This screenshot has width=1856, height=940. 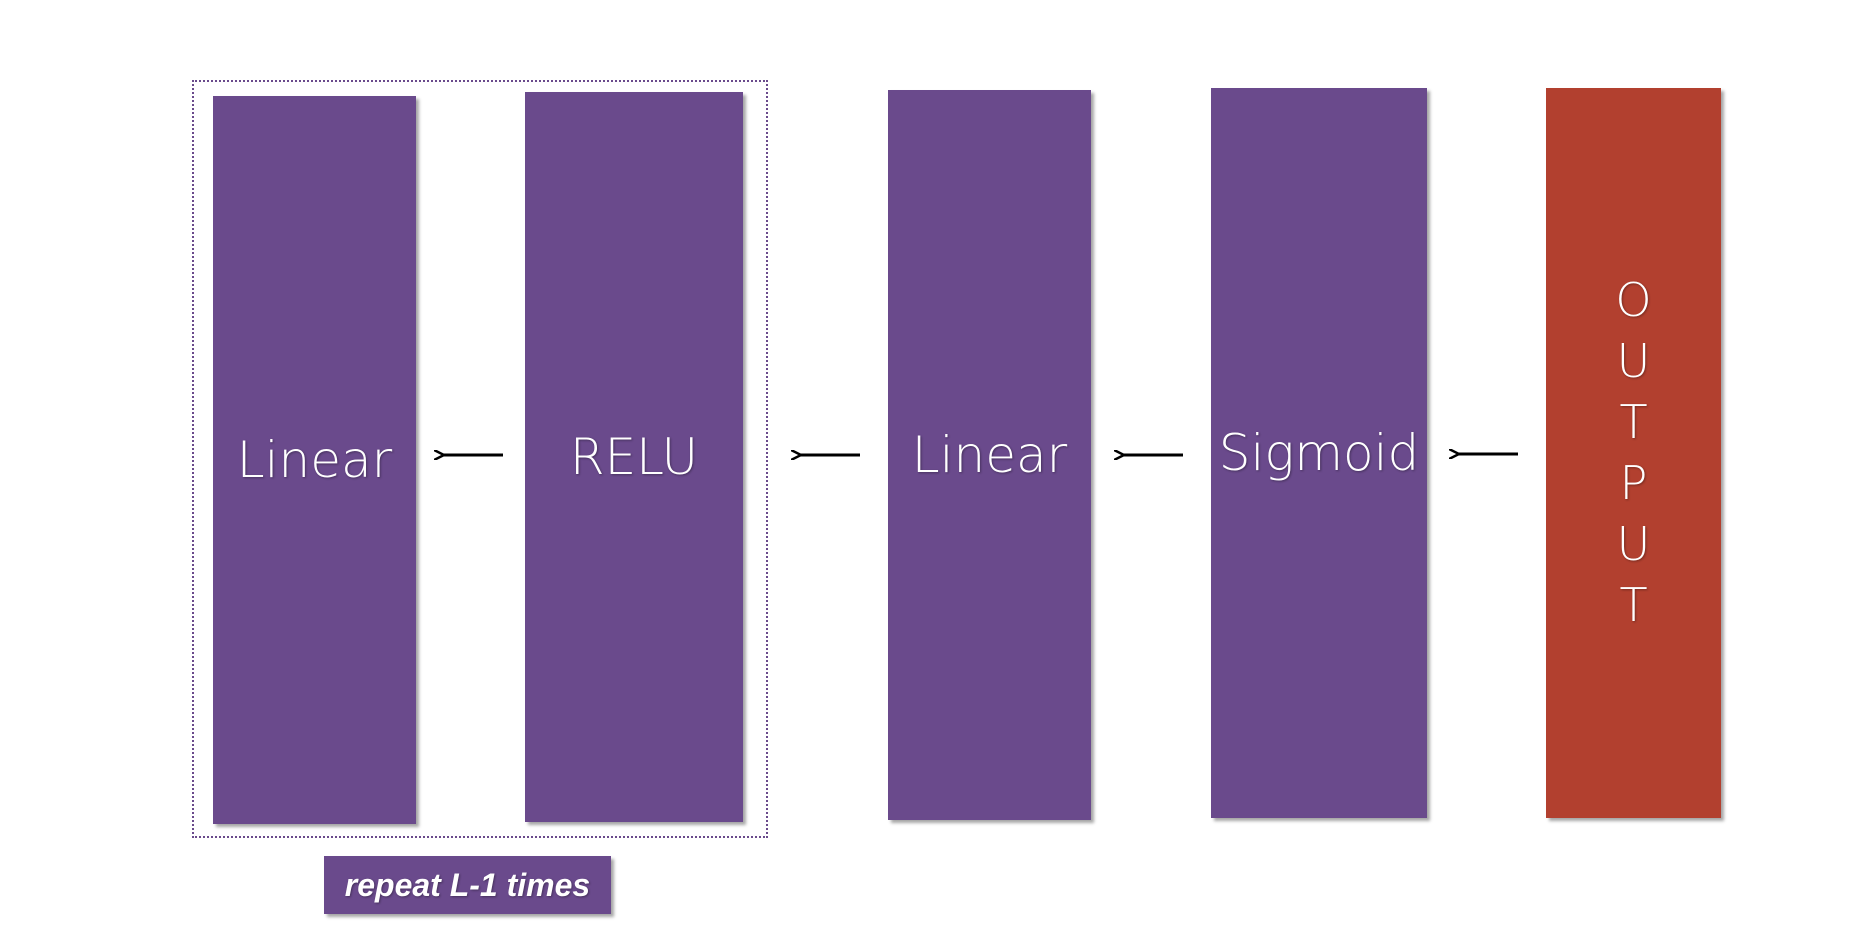 I want to click on linear-block-1: Linear, so click(x=314, y=460).